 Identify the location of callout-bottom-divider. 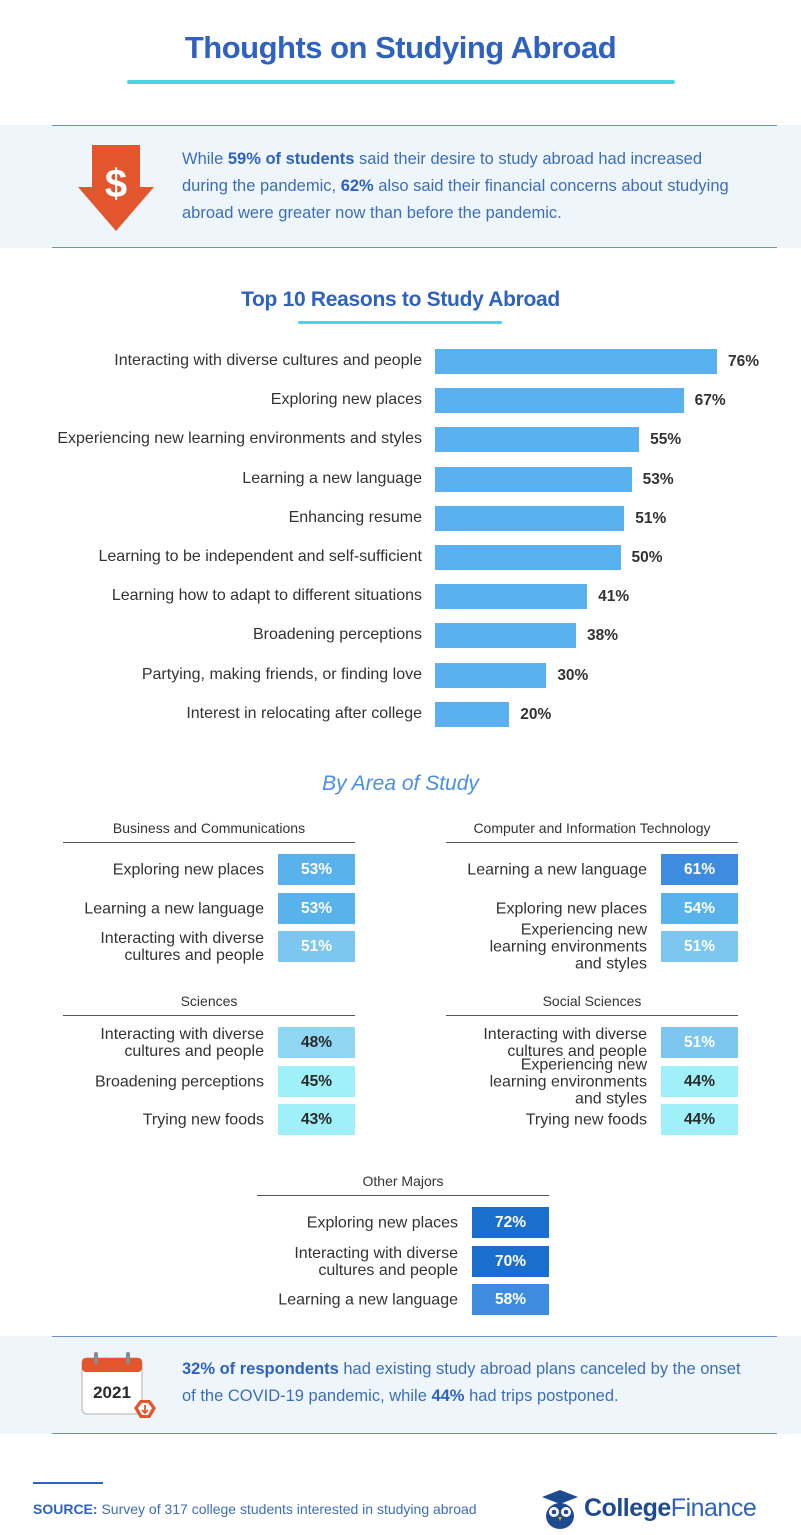
(414, 247).